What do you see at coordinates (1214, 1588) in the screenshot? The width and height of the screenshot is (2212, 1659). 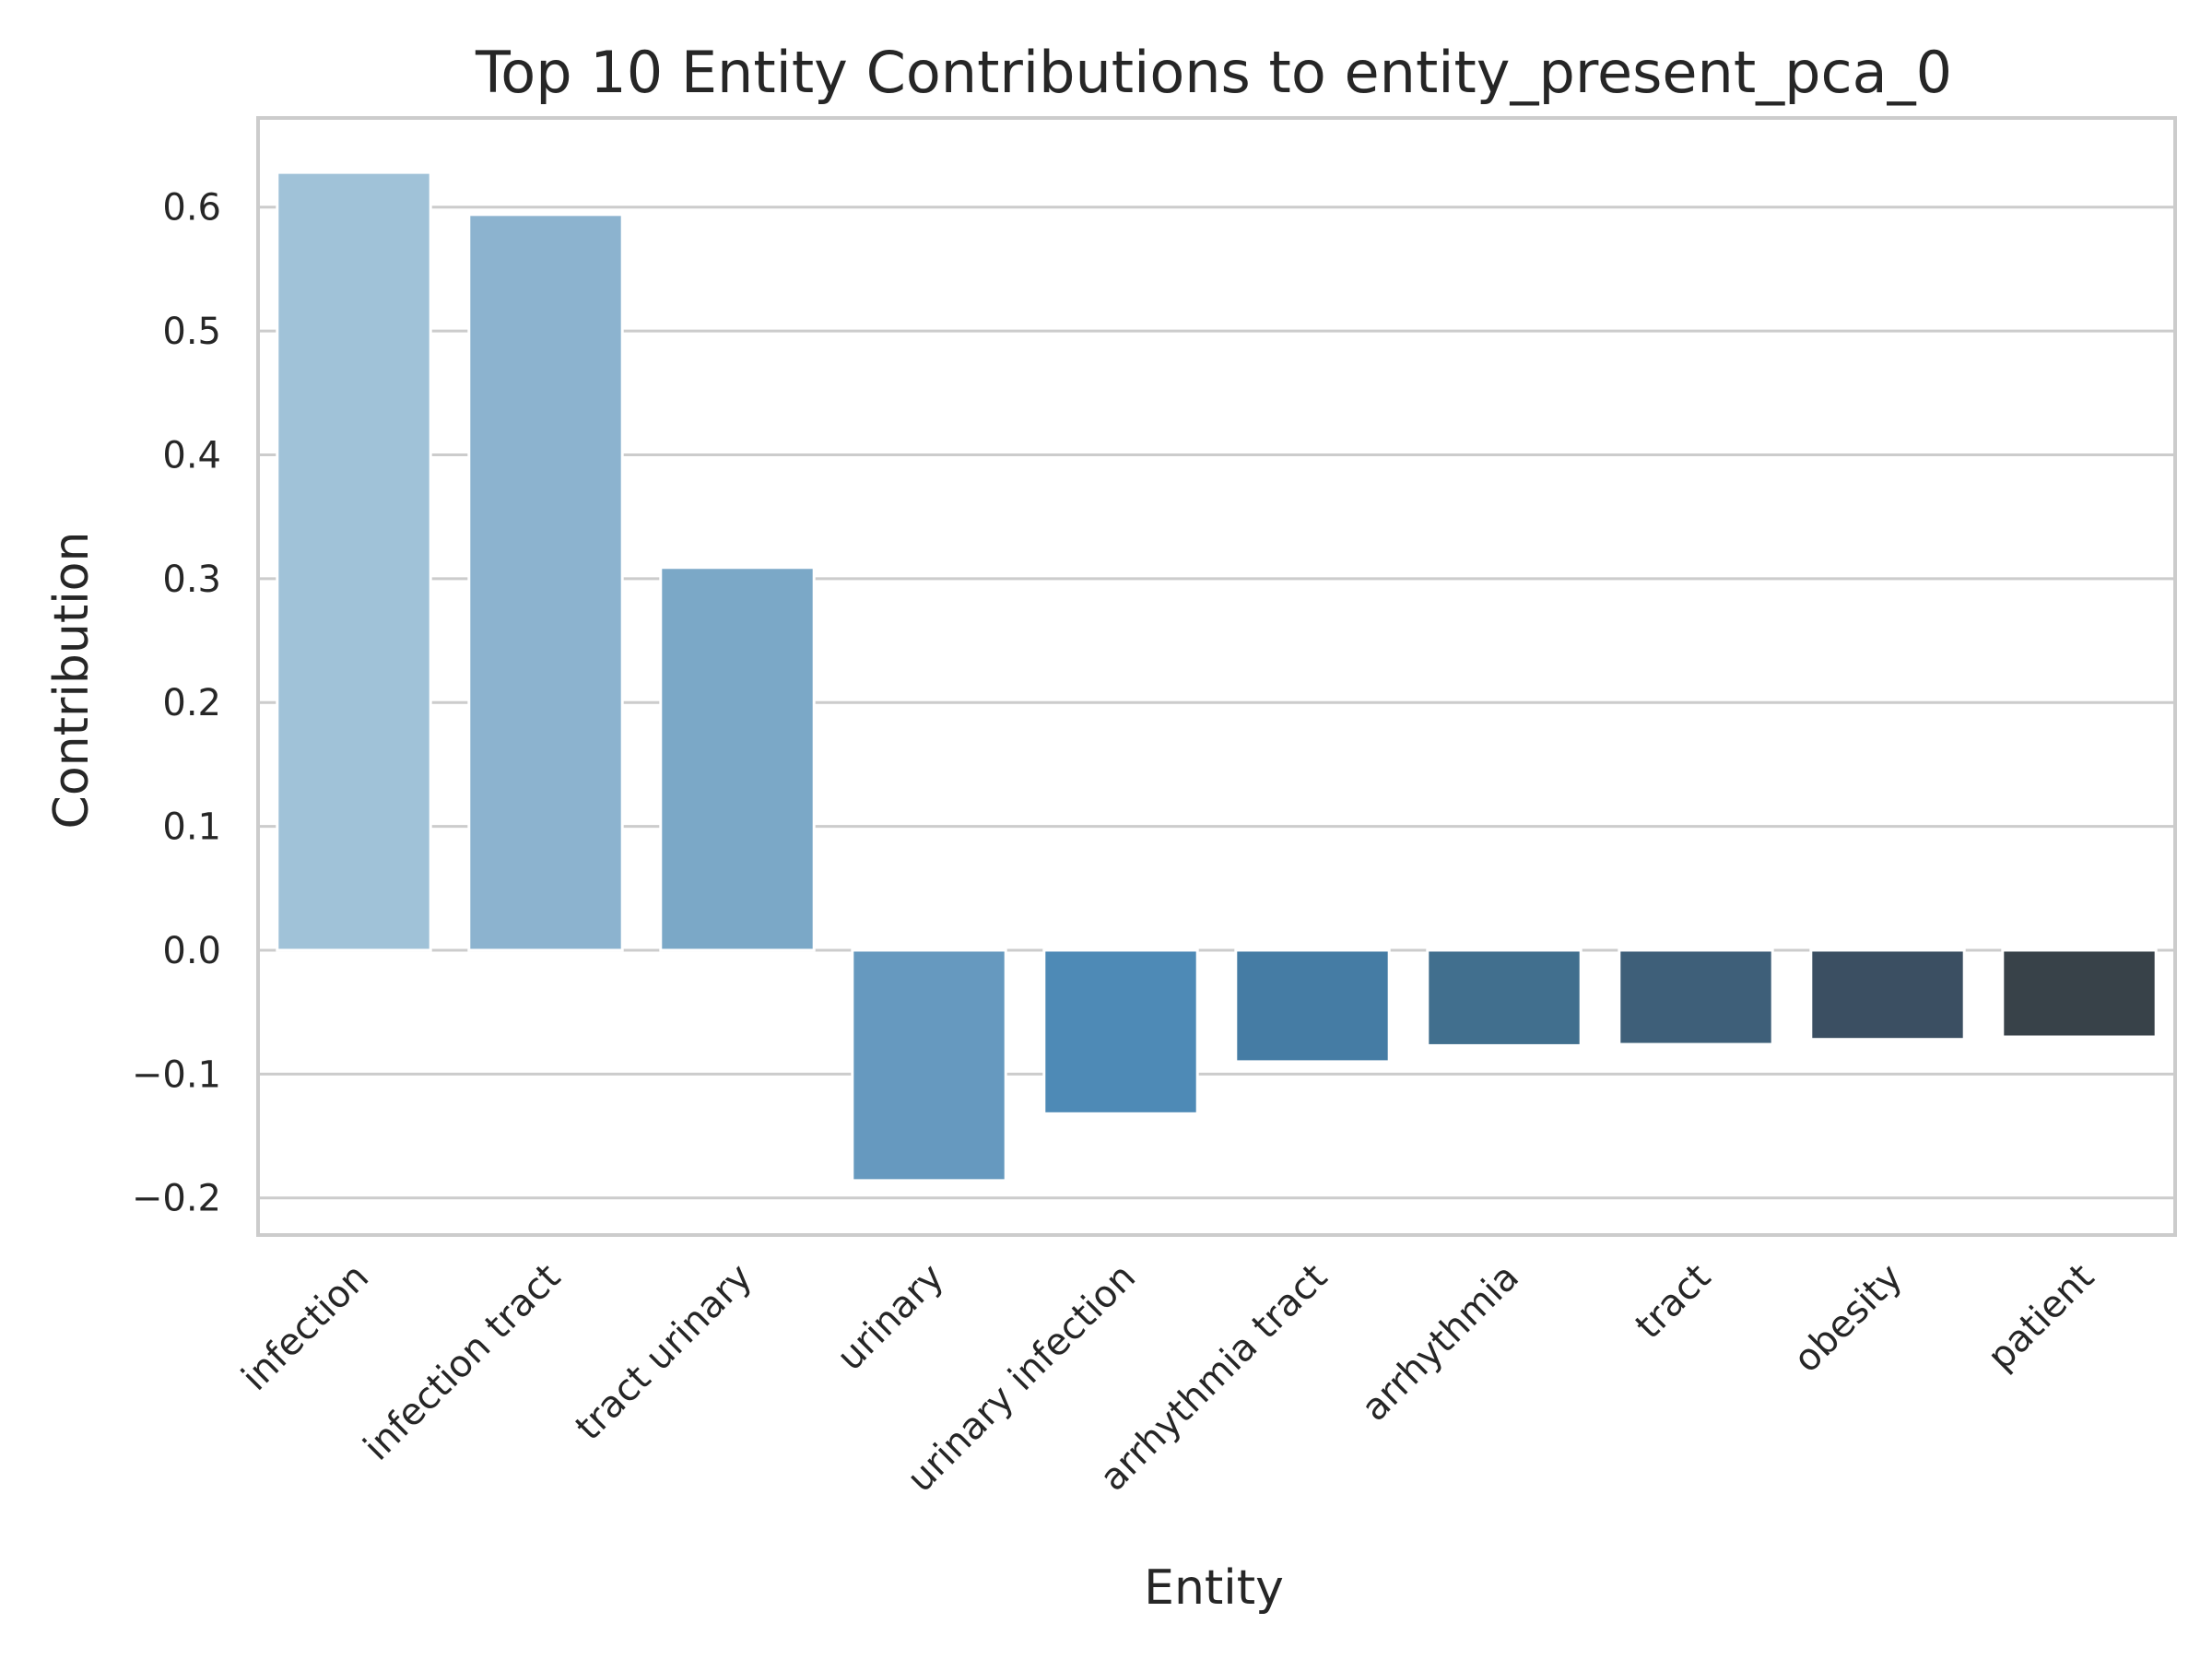 I see `x-axis-label: Entity` at bounding box center [1214, 1588].